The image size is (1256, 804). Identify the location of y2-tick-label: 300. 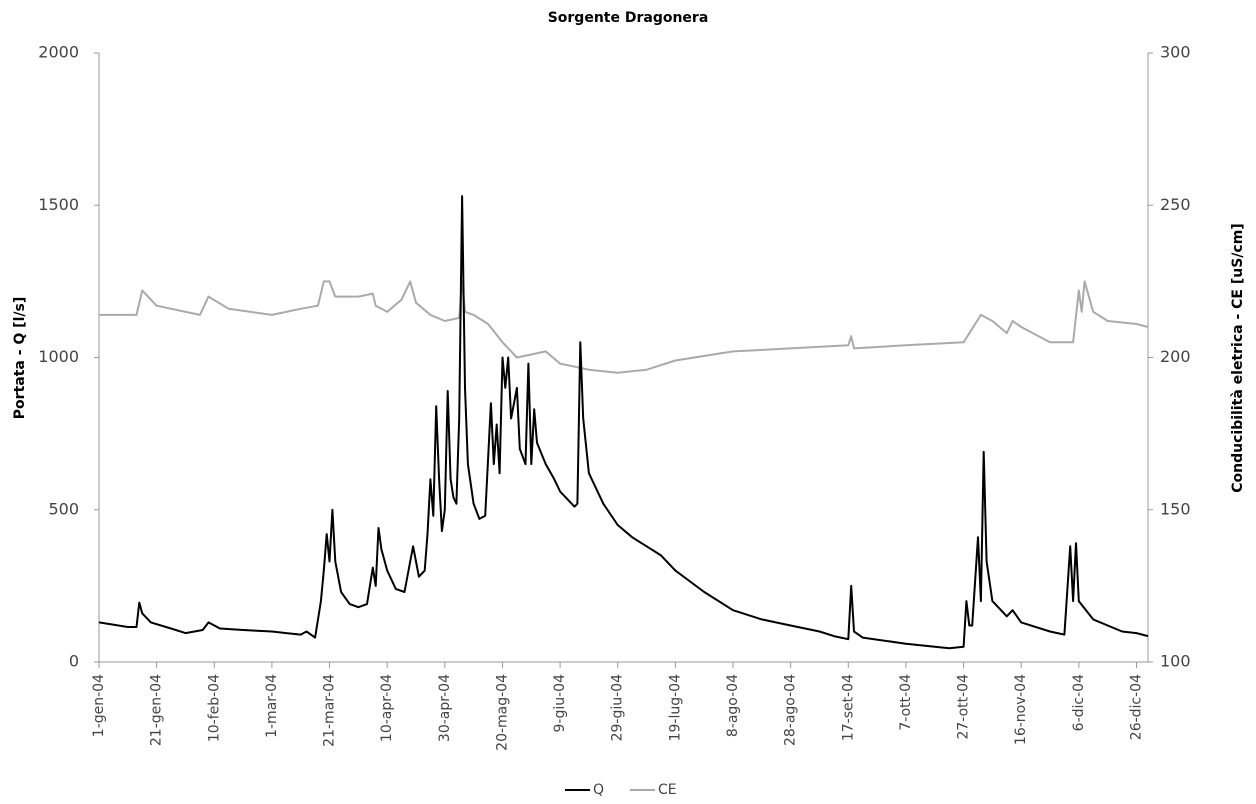
(1175, 52).